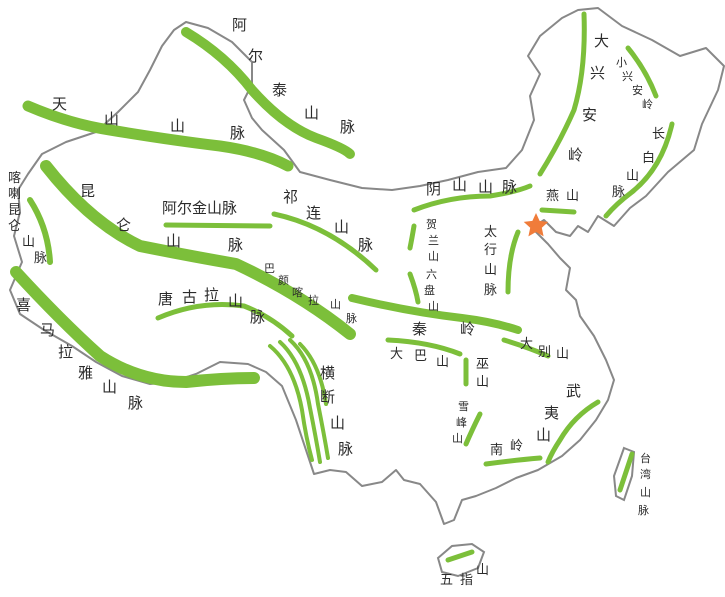 The width and height of the screenshot is (725, 597). I want to click on label-kunlun-1: 昆, so click(87, 191).